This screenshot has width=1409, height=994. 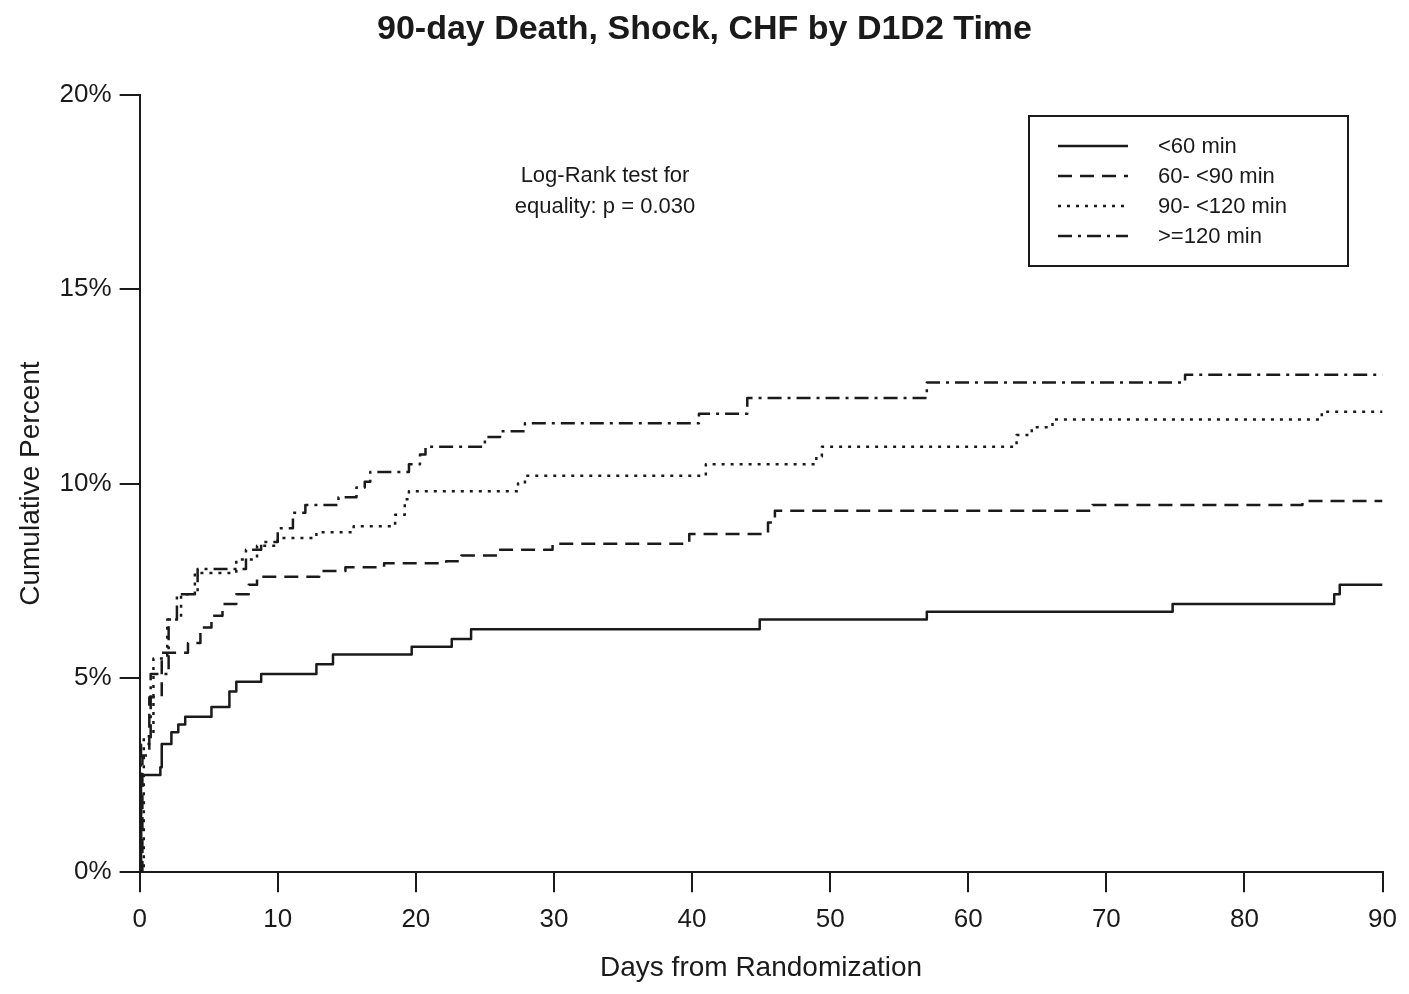 I want to click on x-tick-label: 60, so click(x=968, y=917).